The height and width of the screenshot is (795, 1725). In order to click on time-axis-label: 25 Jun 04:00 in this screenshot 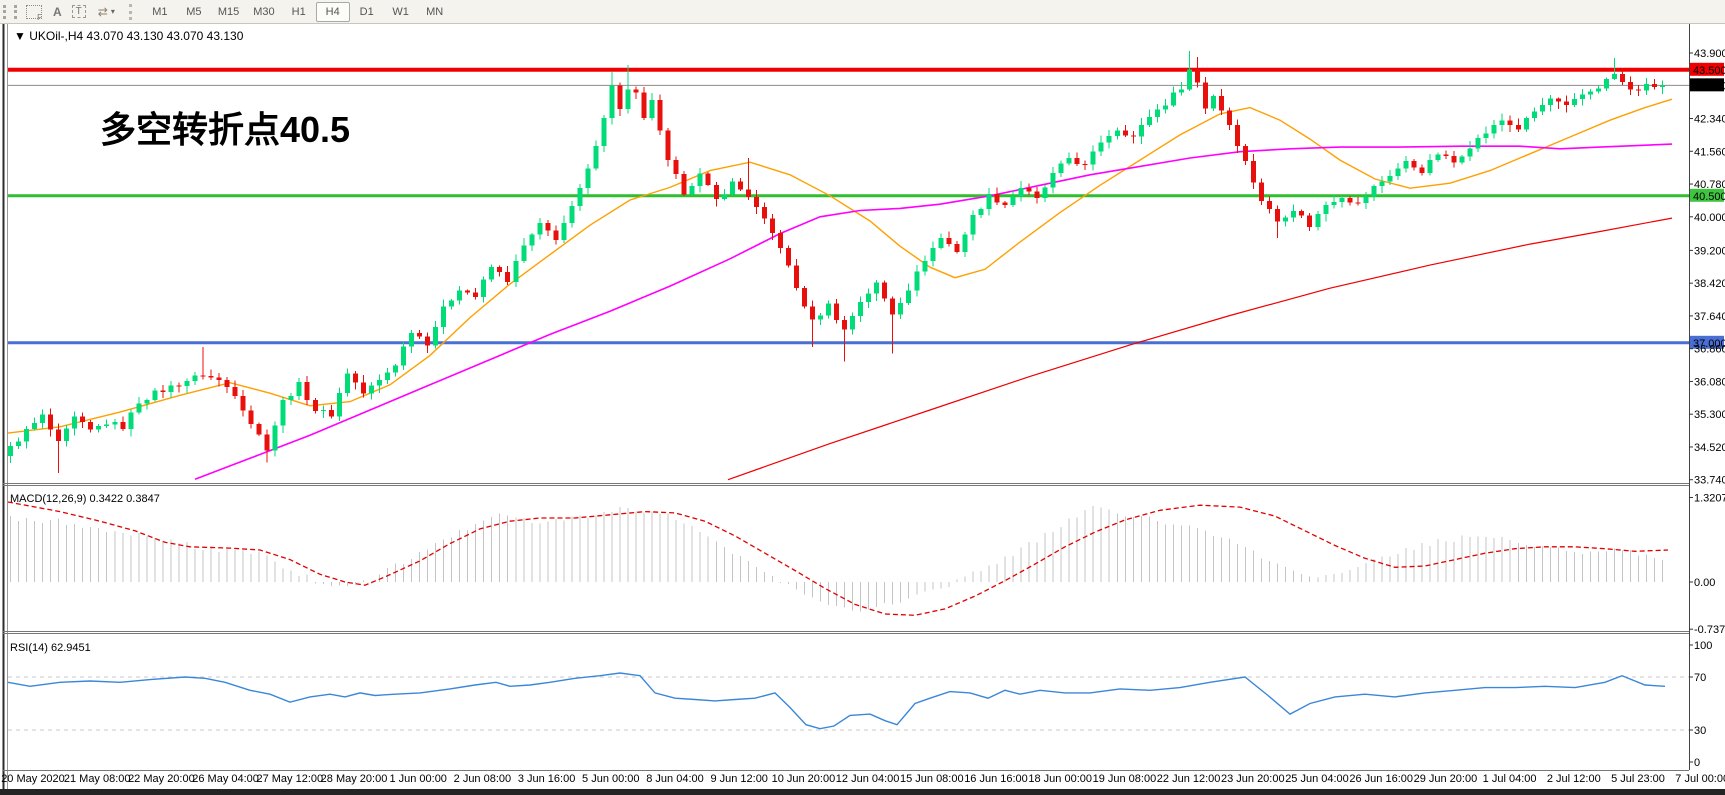, I will do `click(1317, 779)`.